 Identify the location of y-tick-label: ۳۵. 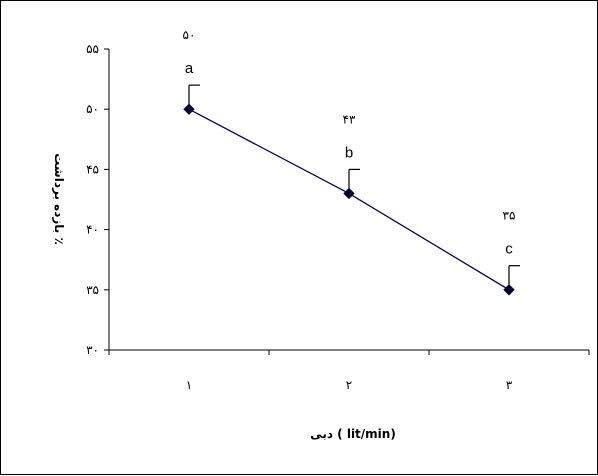
(92, 290).